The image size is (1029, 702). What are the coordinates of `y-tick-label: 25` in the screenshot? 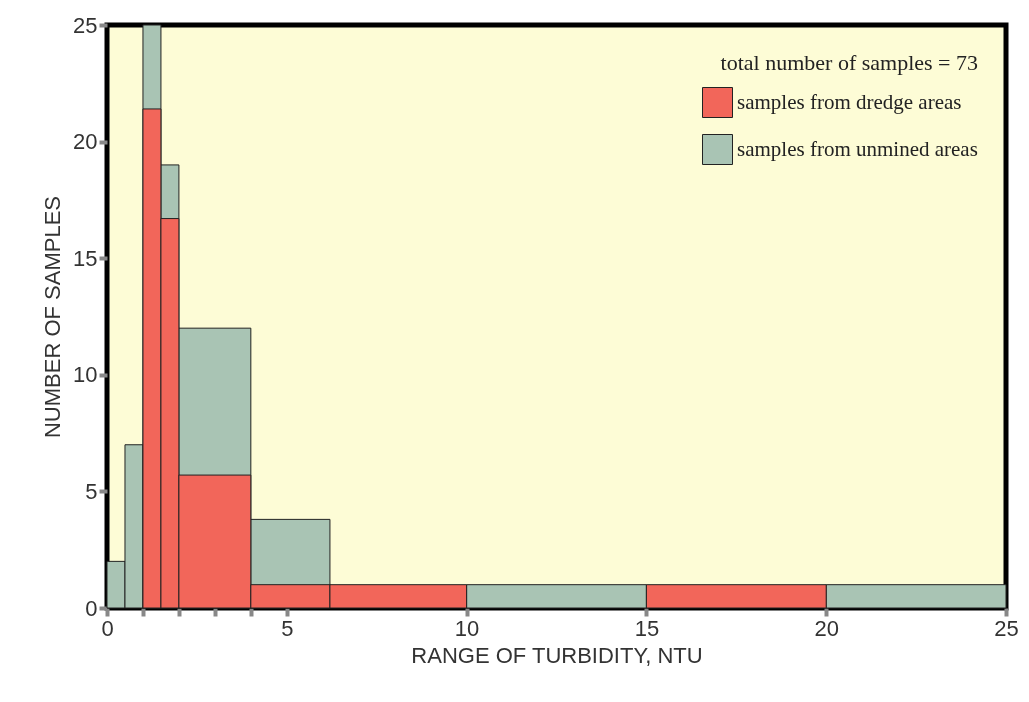 It's located at (85, 25).